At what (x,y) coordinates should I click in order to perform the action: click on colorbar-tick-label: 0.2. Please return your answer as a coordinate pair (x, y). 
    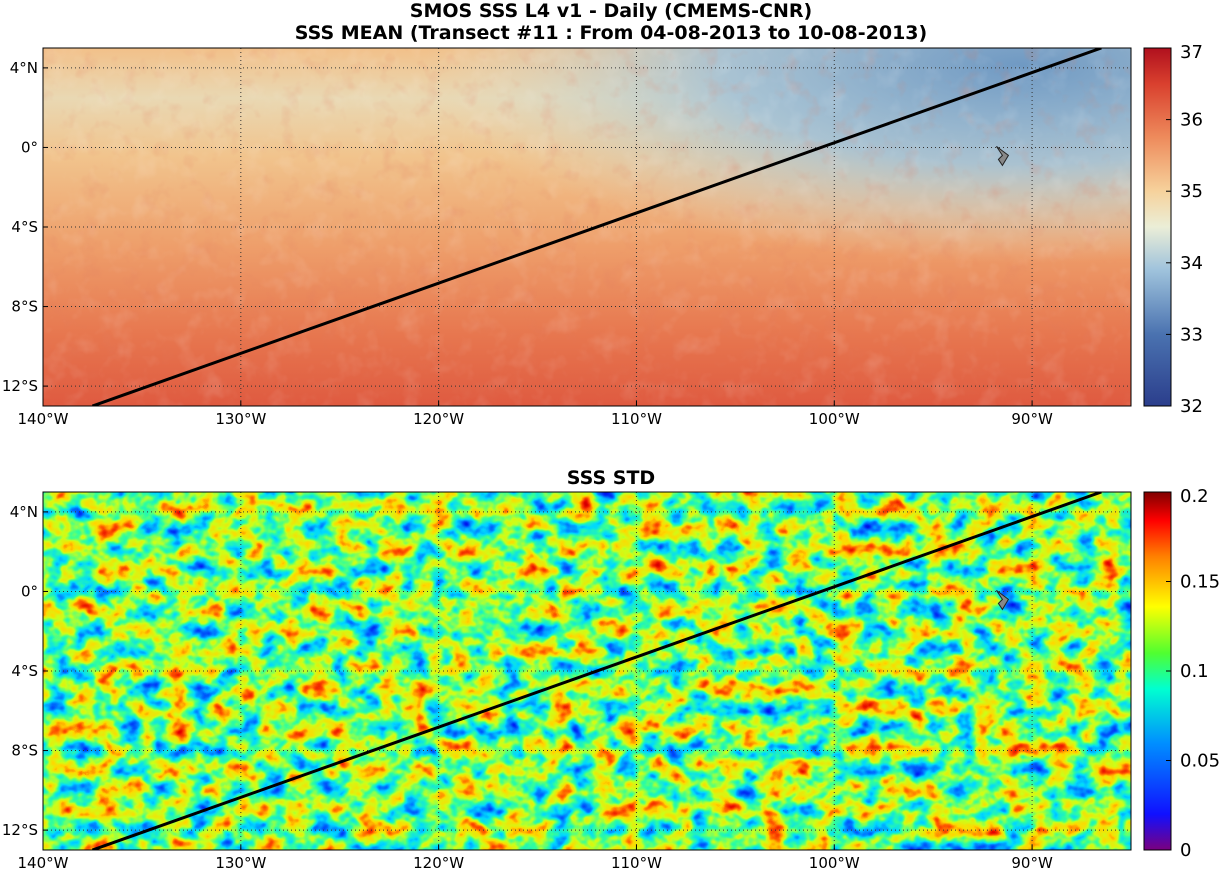
    Looking at the image, I should click on (1194, 496).